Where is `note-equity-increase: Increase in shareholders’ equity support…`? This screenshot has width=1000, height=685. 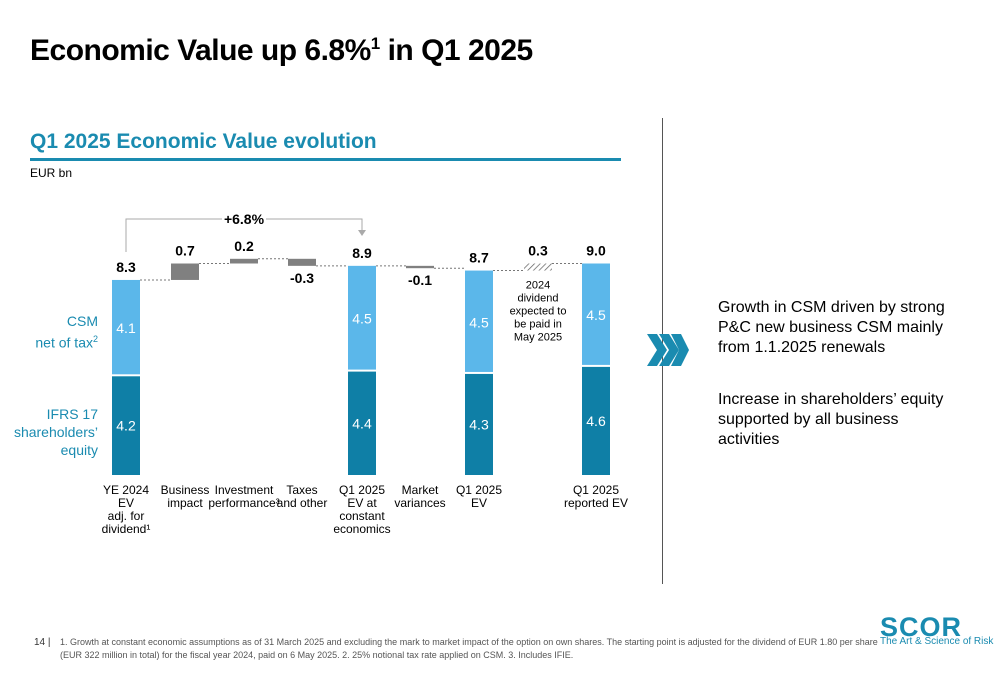 note-equity-increase: Increase in shareholders’ equity support… is located at coordinates (831, 419).